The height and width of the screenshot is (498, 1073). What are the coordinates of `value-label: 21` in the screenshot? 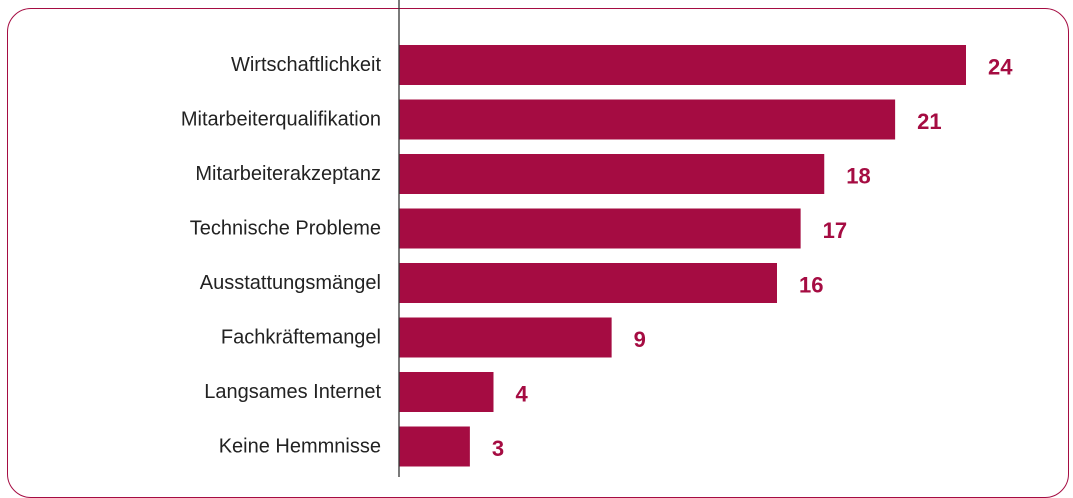 It's located at (929, 121).